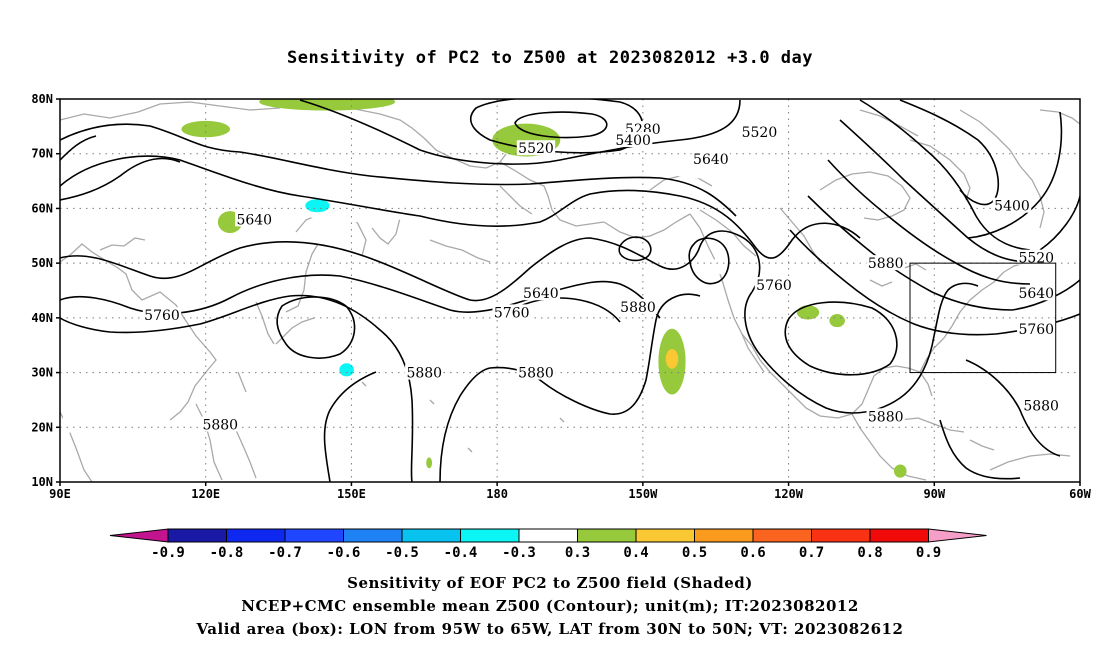  Describe the element at coordinates (752, 553) in the screenshot. I see `colorbar-label: 0.6` at that location.